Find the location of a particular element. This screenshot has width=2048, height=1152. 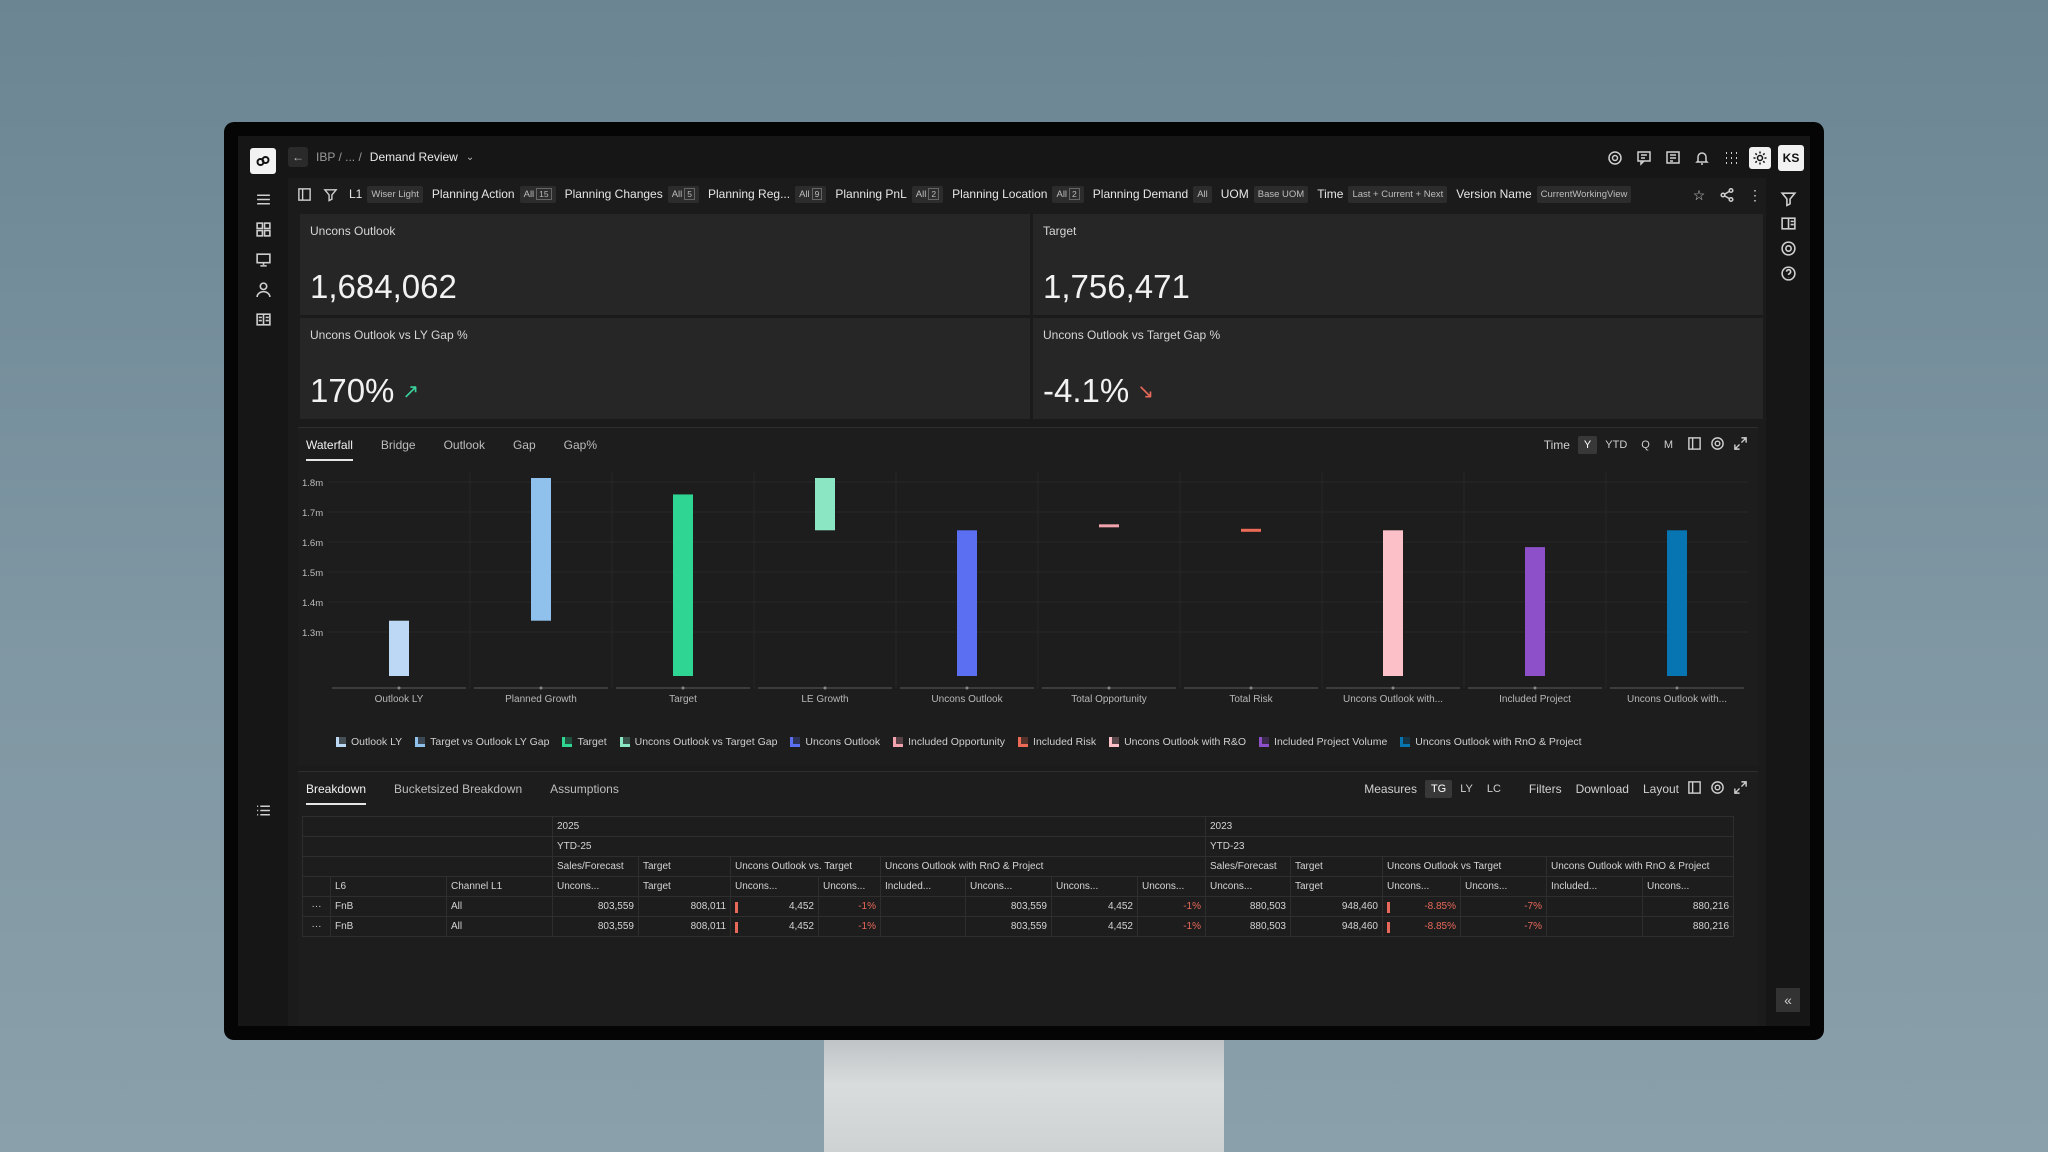

tab-gap: Gap% is located at coordinates (580, 445).